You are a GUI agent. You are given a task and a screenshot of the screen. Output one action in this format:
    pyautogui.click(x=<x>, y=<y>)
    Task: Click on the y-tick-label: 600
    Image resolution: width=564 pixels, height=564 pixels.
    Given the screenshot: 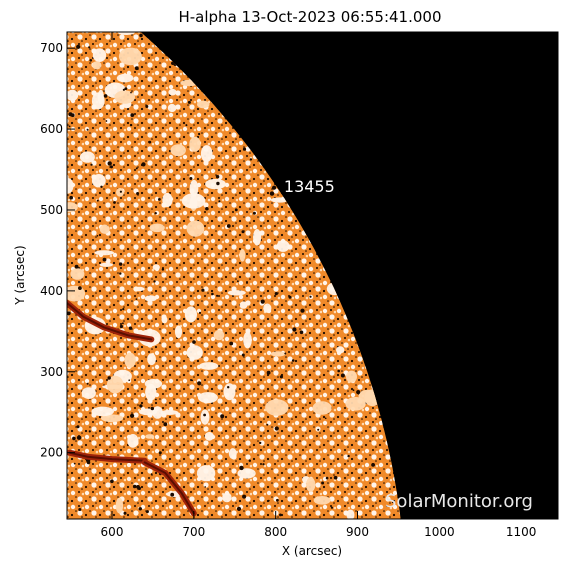 What is the action you would take?
    pyautogui.click(x=51, y=129)
    